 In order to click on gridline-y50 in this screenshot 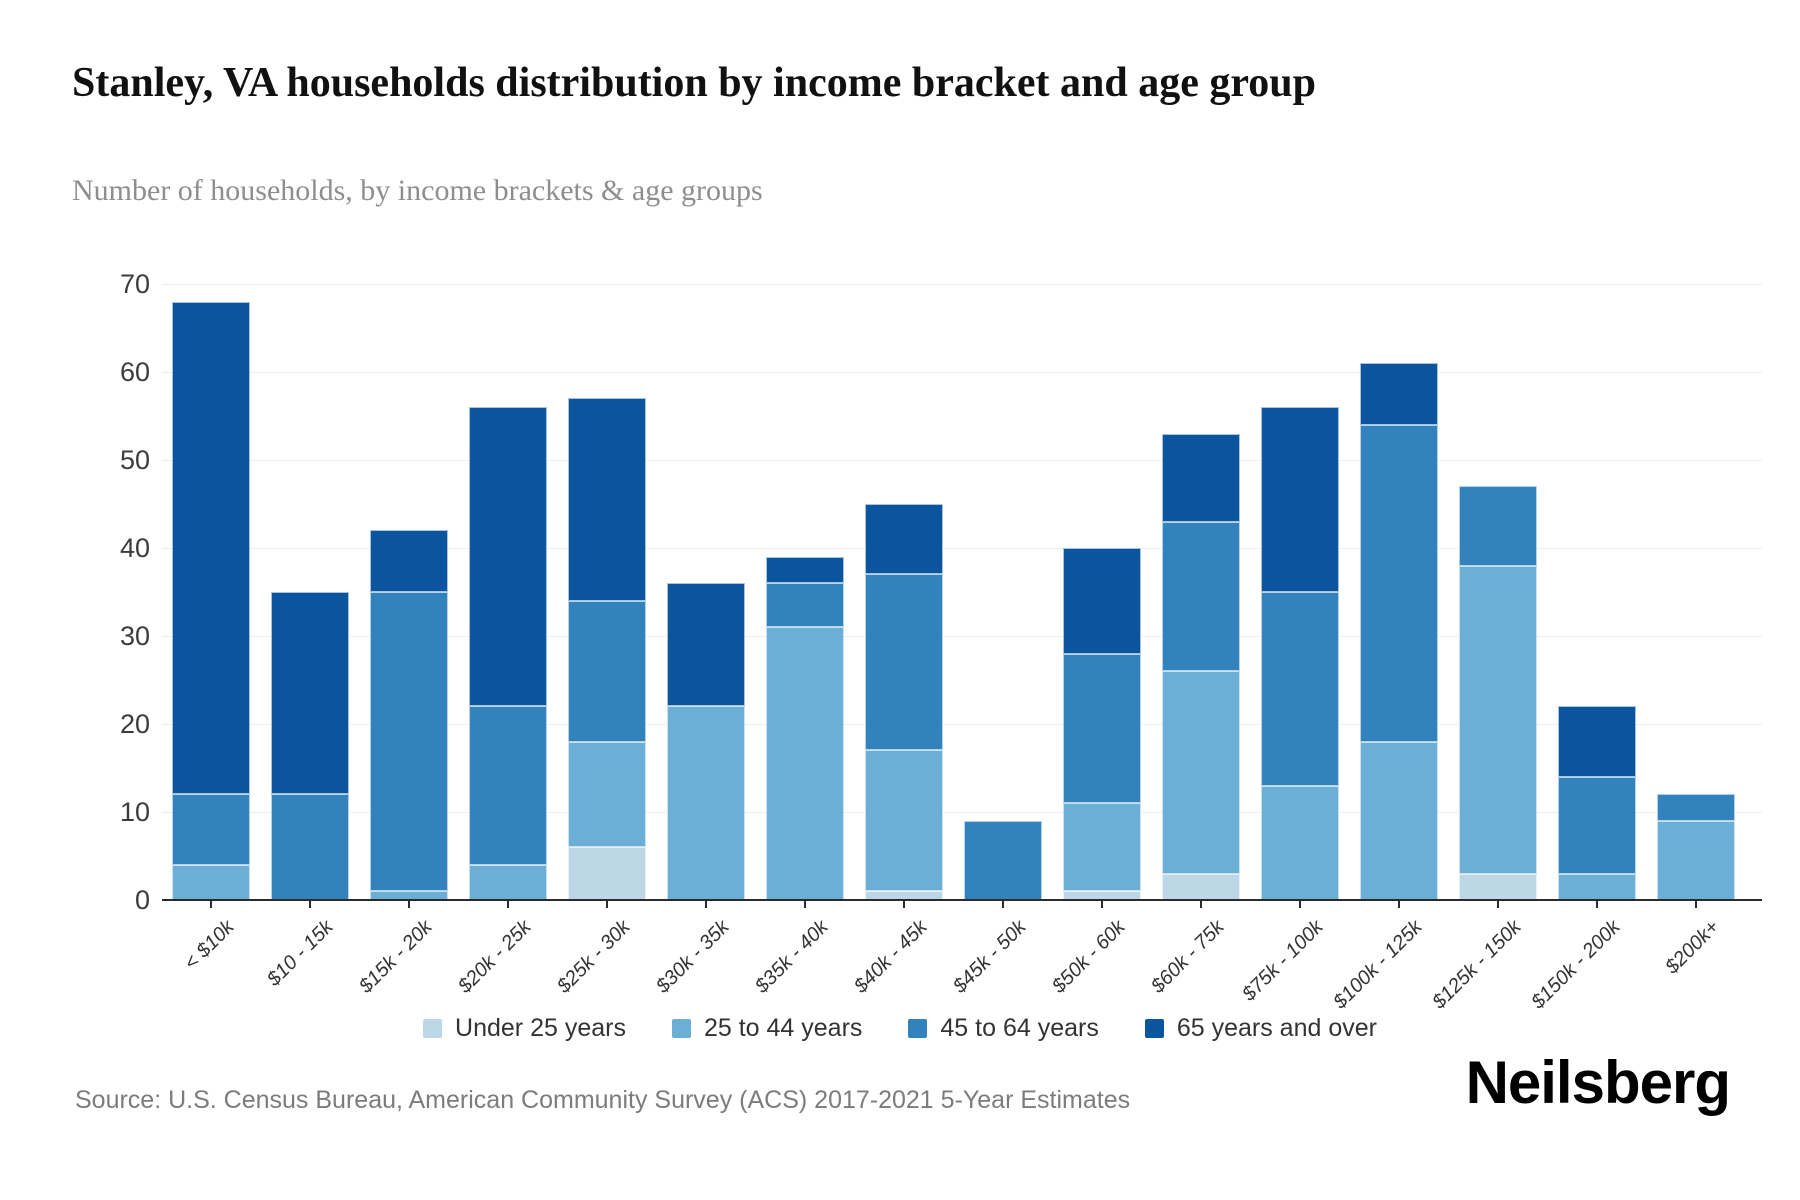, I will do `click(962, 460)`.